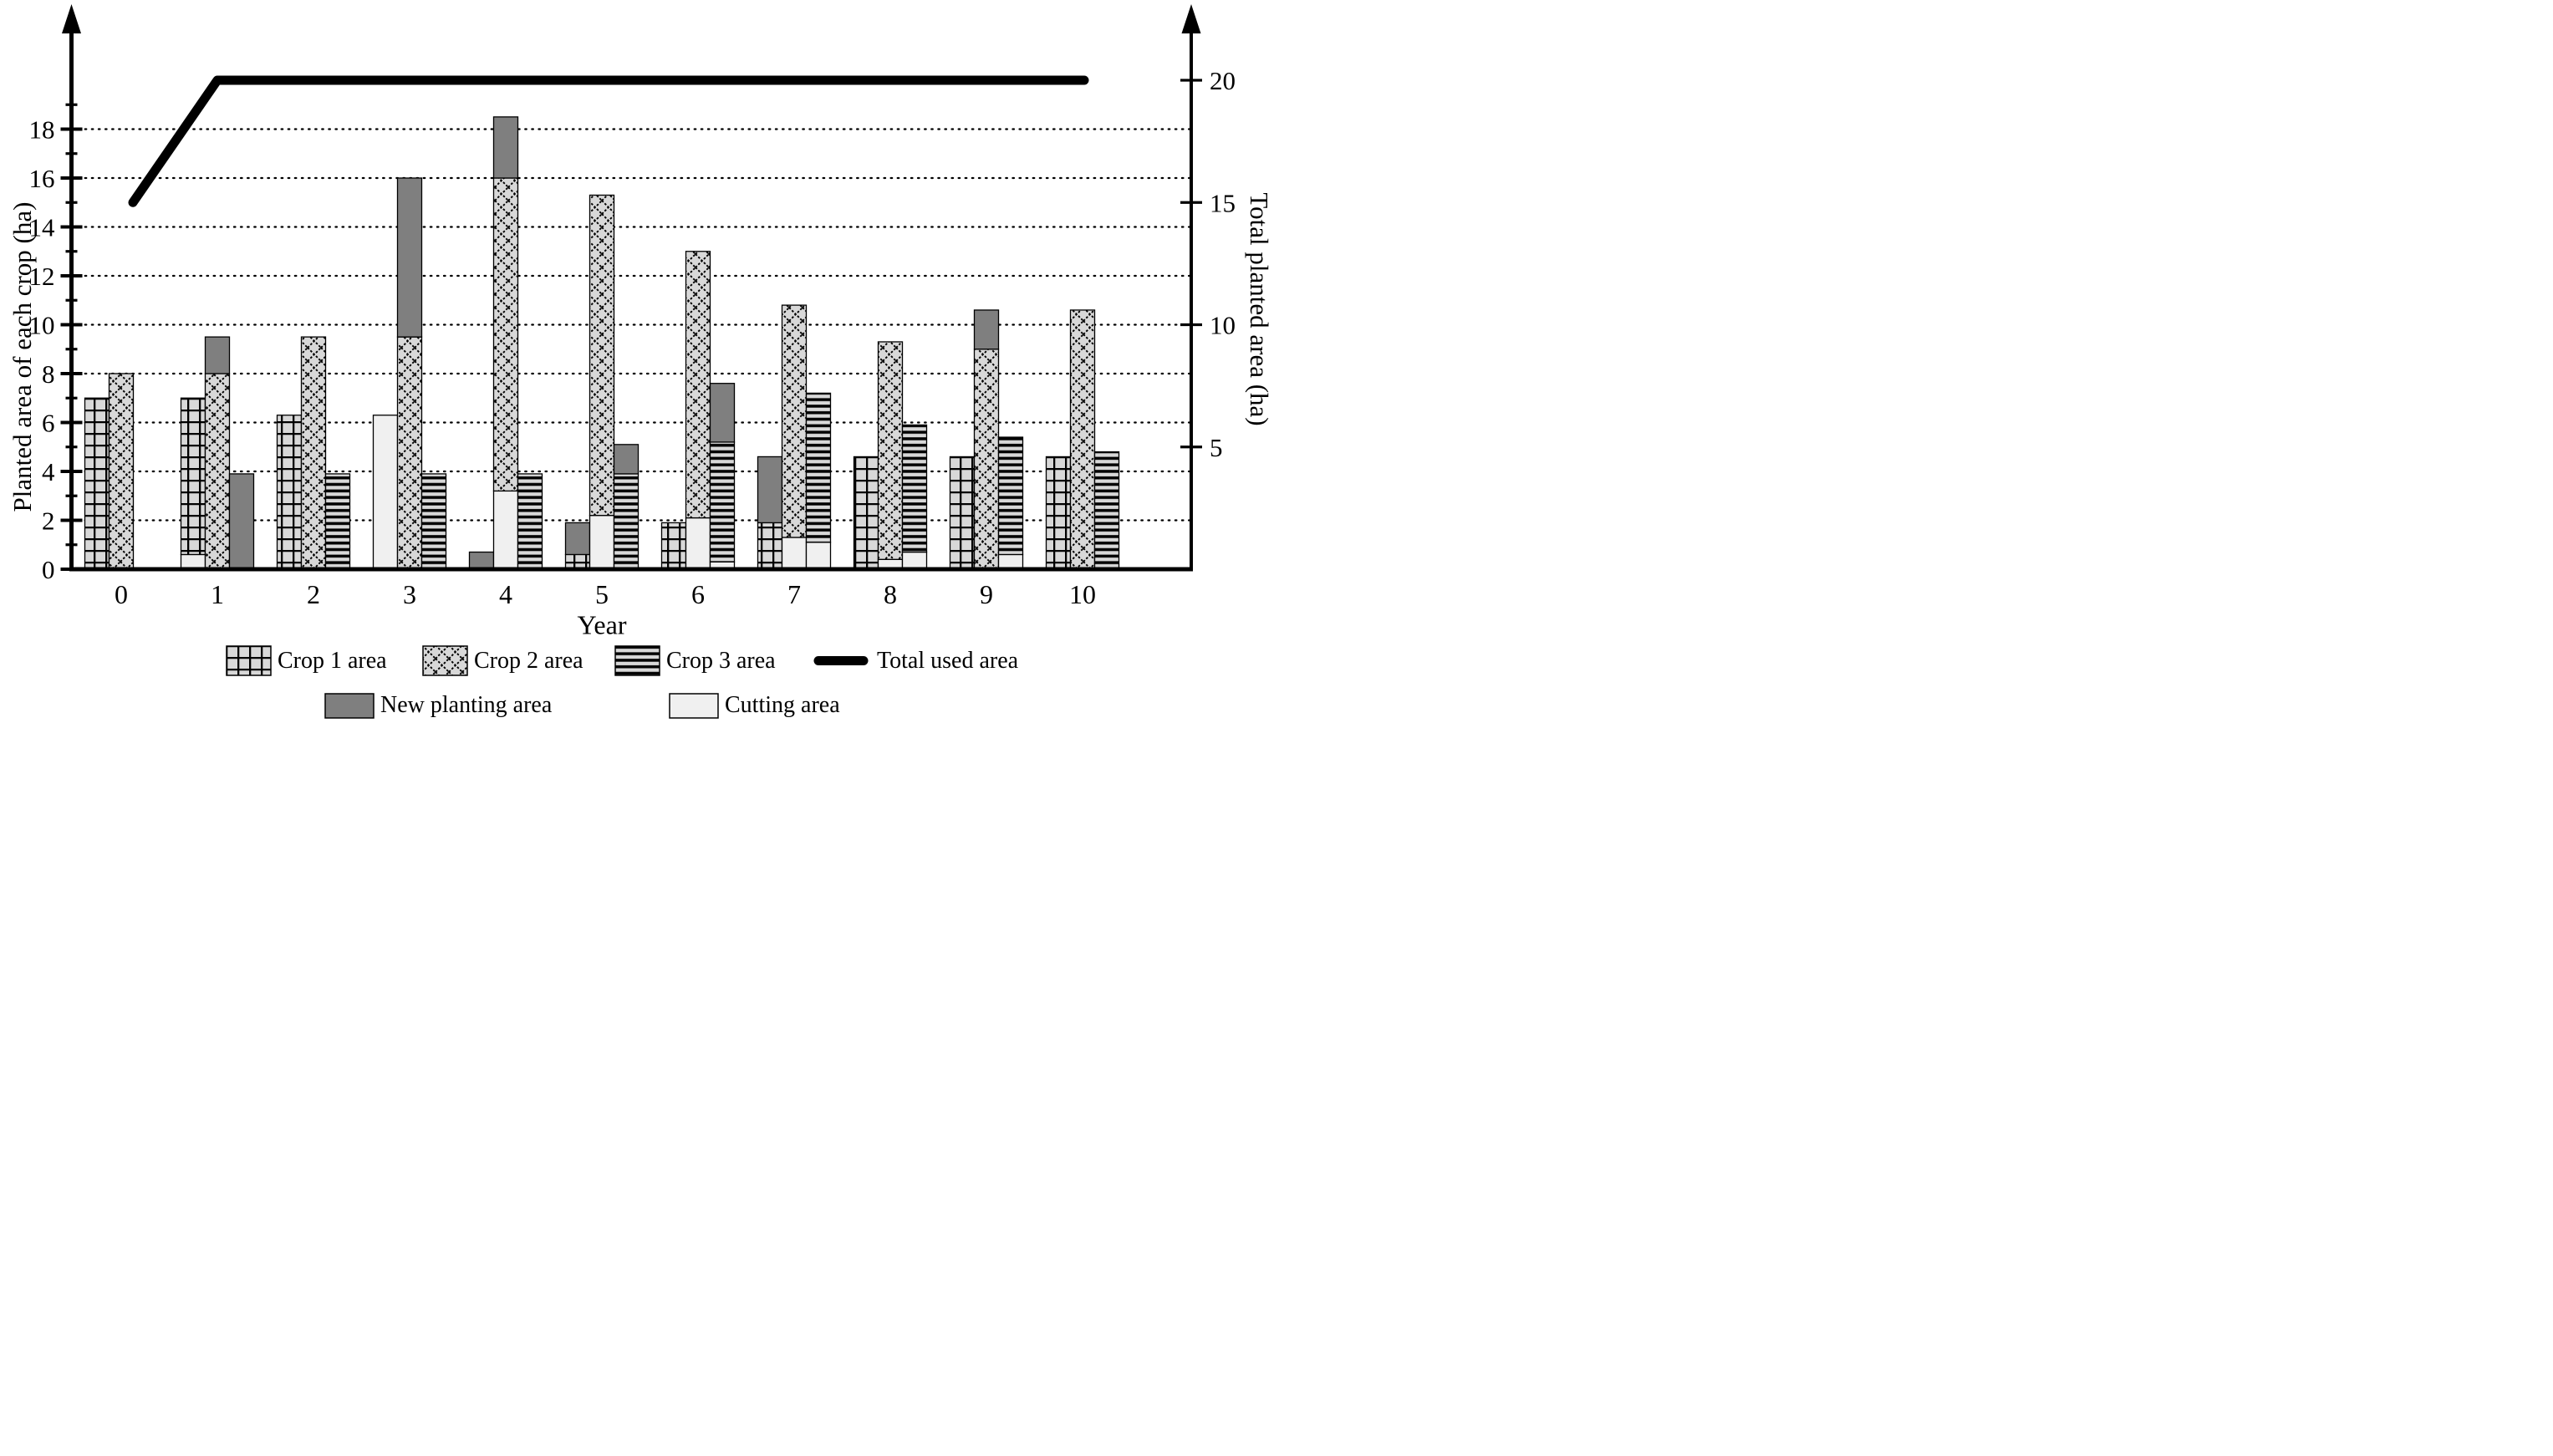 This screenshot has width=2553, height=1456. What do you see at coordinates (482, 560) in the screenshot?
I see `bar-year4-slot1-new` at bounding box center [482, 560].